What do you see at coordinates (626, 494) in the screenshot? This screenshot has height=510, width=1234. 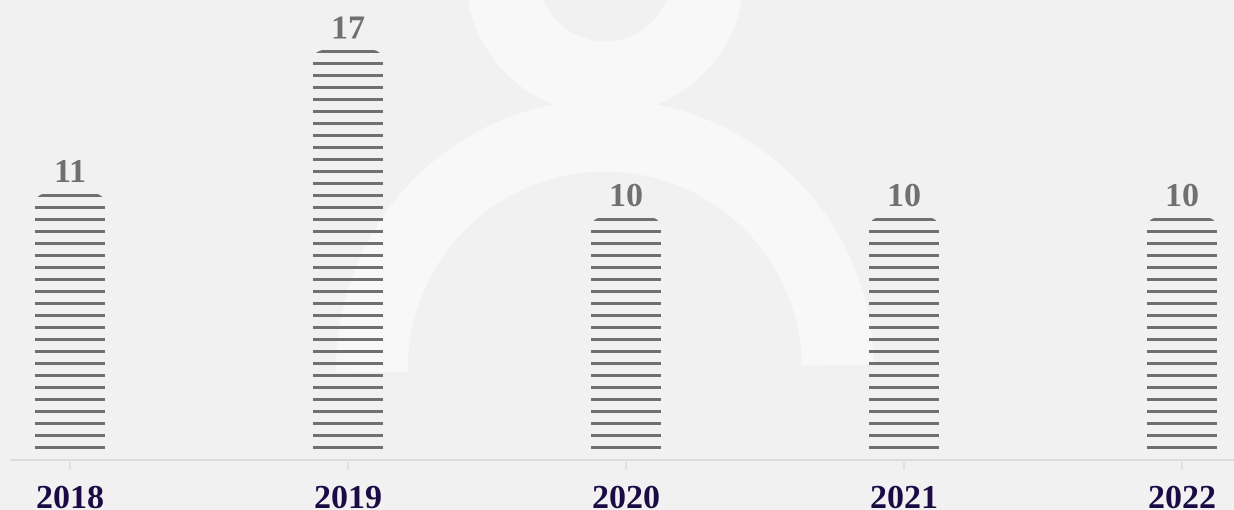 I see `x-tick-label: 2020` at bounding box center [626, 494].